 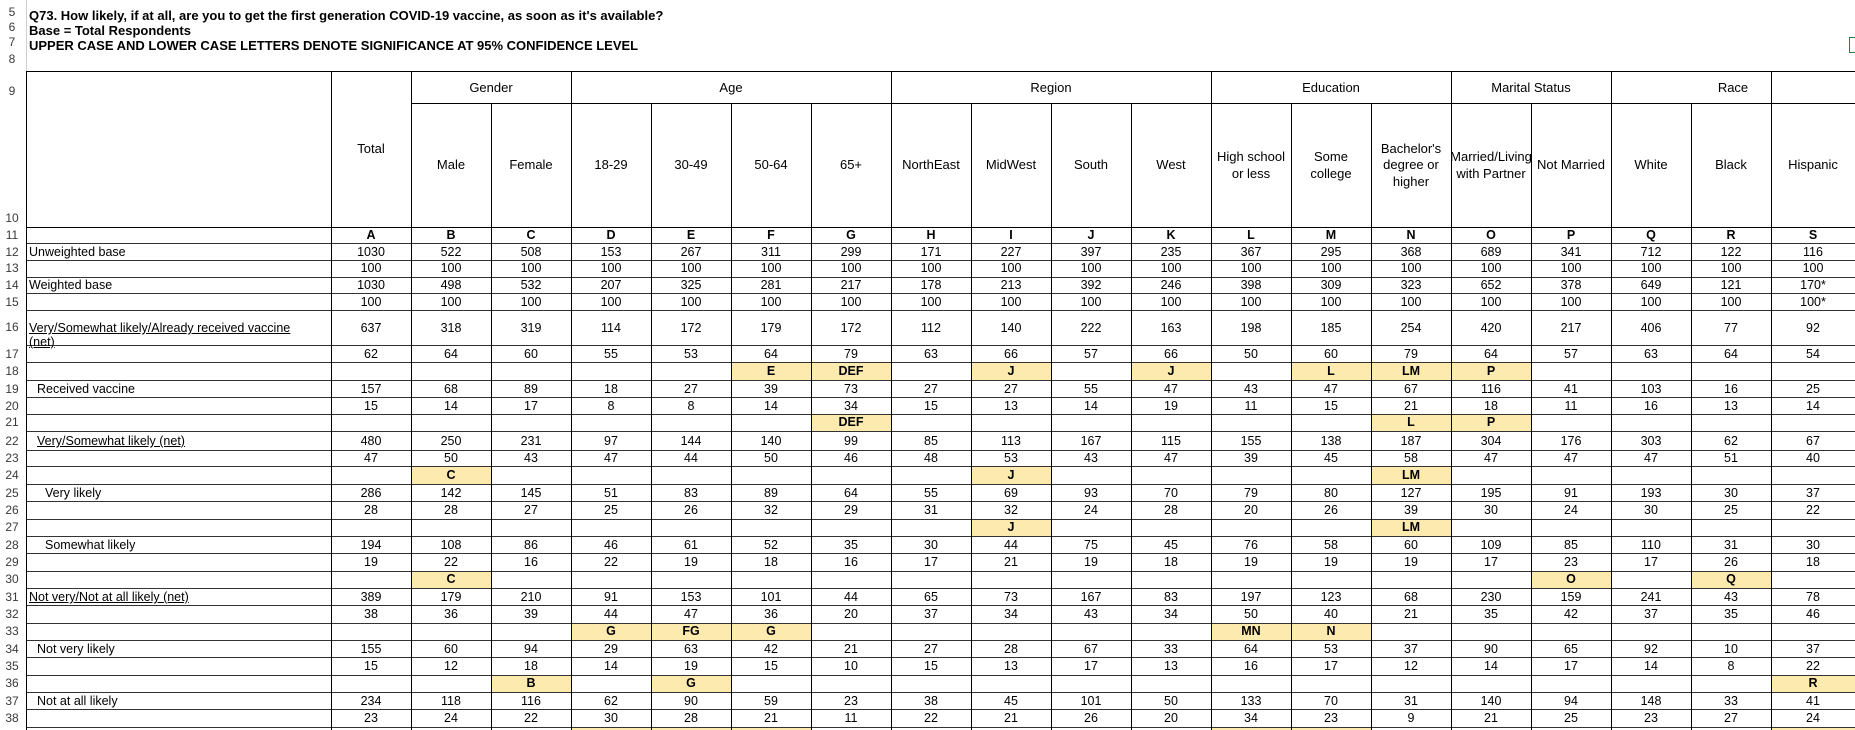 What do you see at coordinates (1852, 45) in the screenshot?
I see `cell-selection-marker` at bounding box center [1852, 45].